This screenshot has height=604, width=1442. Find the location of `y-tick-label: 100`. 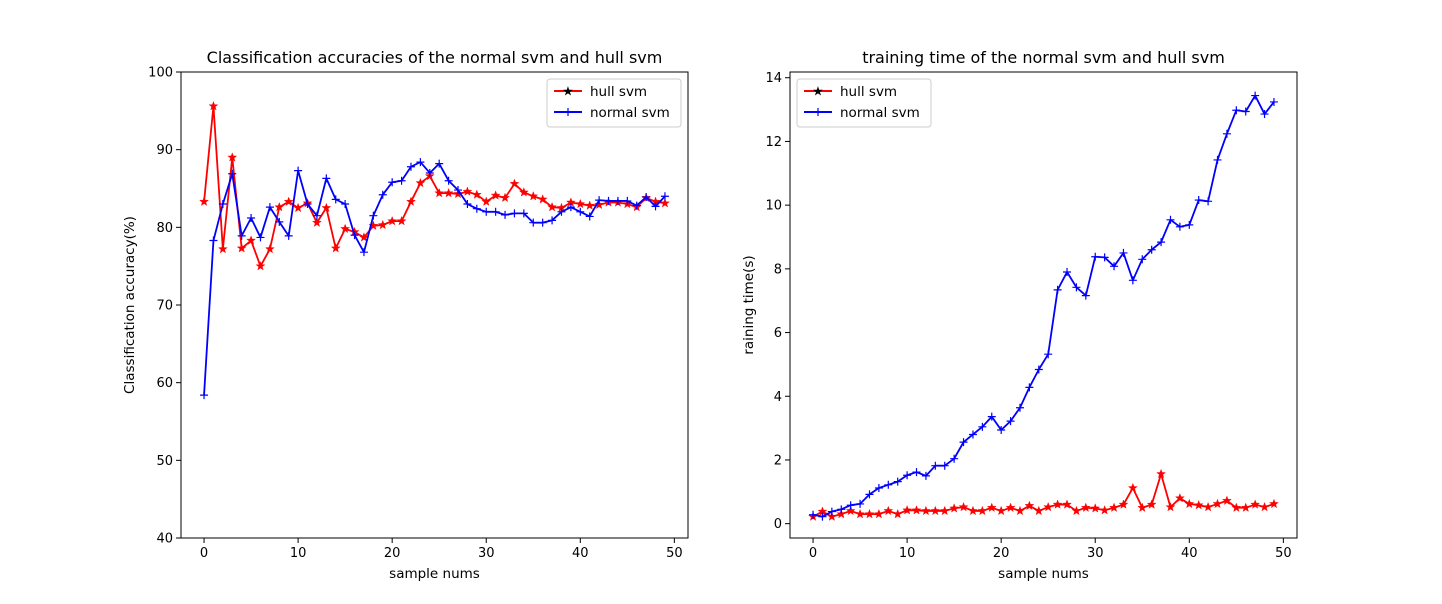

y-tick-label: 100 is located at coordinates (160, 73).